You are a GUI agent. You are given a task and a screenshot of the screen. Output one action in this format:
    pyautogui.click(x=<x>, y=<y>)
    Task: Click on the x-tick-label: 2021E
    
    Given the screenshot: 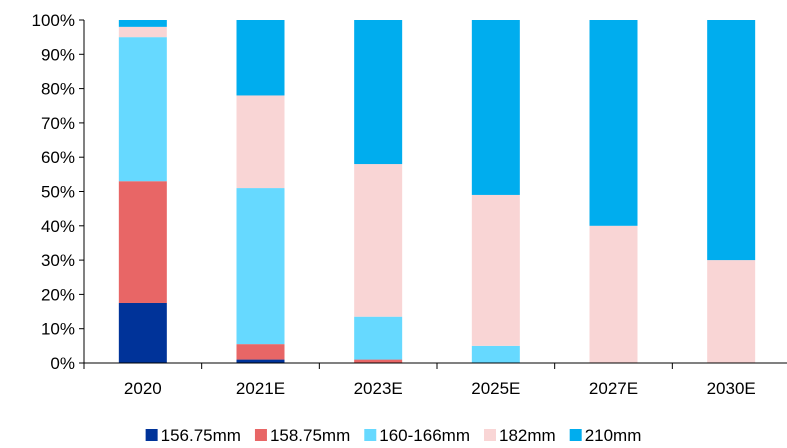 What is the action you would take?
    pyautogui.click(x=260, y=388)
    